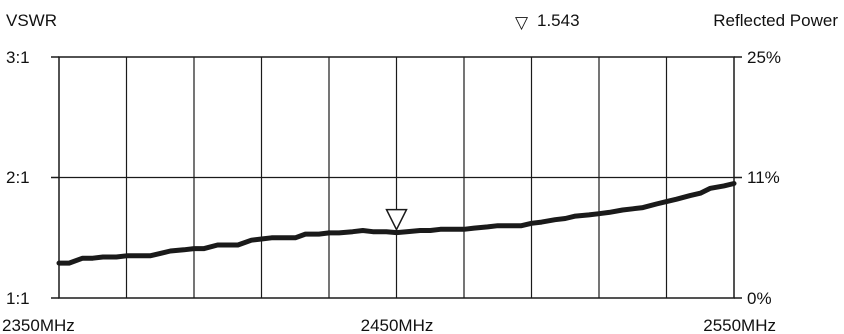 Image resolution: width=844 pixels, height=334 pixels. What do you see at coordinates (739, 325) in the screenshot?
I see `x-tick-label-end: 2550MHz` at bounding box center [739, 325].